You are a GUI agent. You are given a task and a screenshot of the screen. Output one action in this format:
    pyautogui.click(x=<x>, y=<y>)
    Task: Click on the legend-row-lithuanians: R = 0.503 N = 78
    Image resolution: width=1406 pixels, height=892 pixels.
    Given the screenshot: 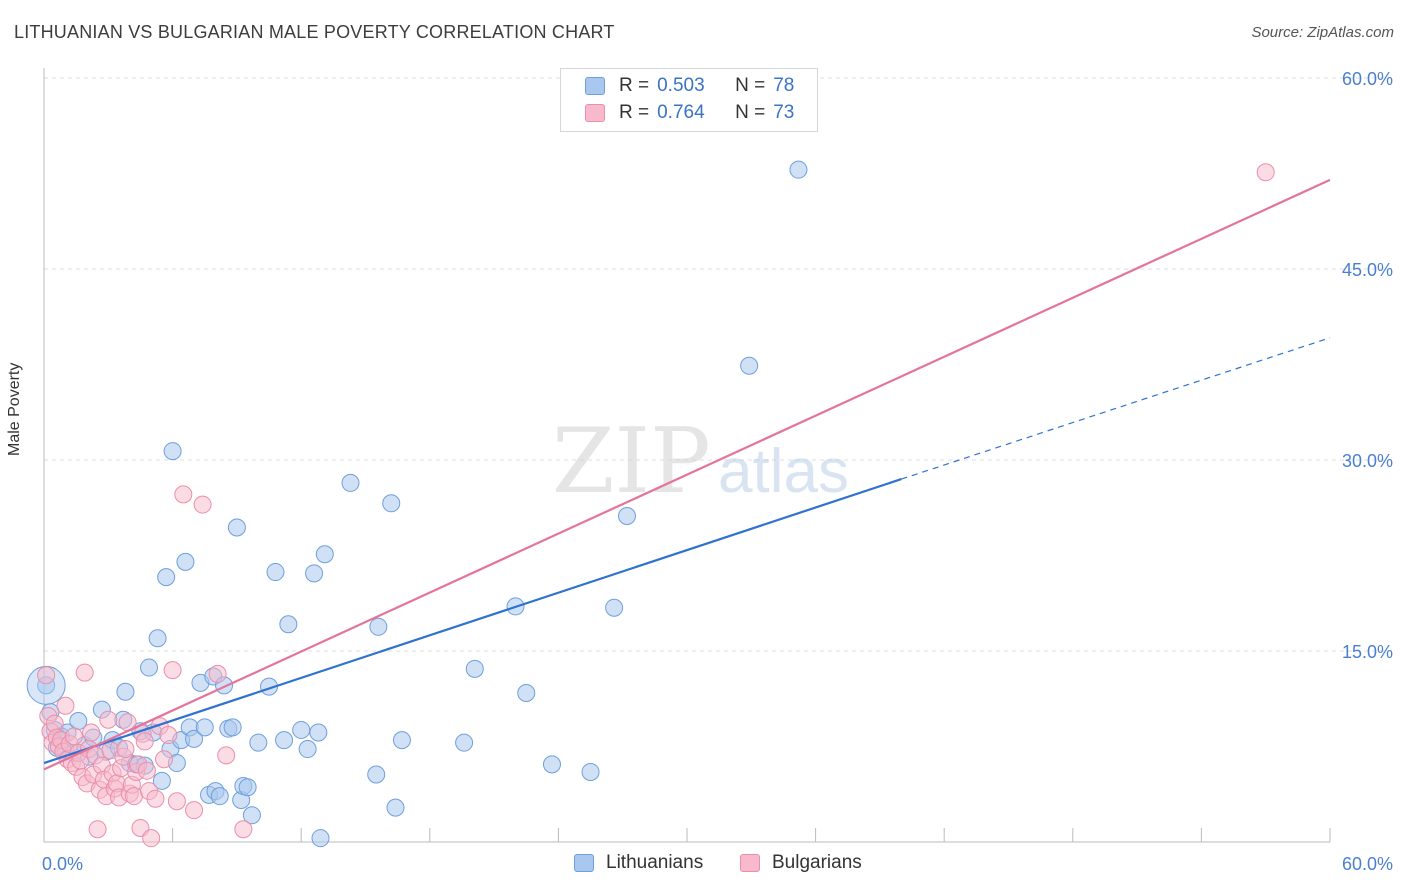 What is the action you would take?
    pyautogui.click(x=689, y=86)
    